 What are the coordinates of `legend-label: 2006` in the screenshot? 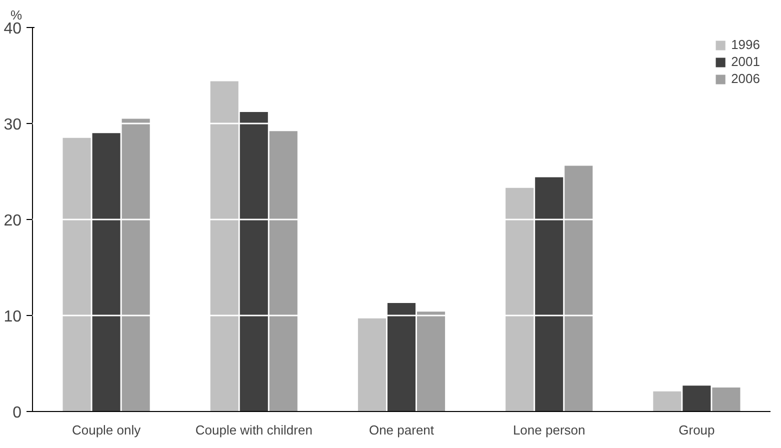 It's located at (745, 78).